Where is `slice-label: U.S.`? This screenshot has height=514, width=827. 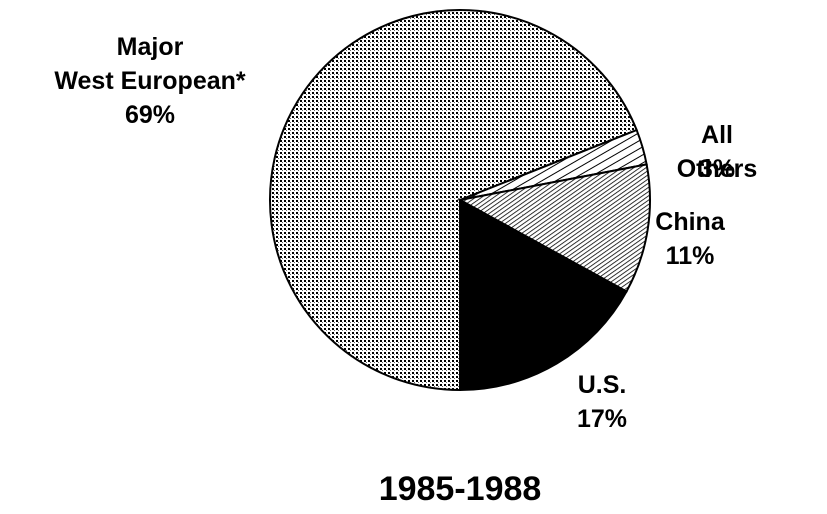
slice-label: U.S. is located at coordinates (602, 385).